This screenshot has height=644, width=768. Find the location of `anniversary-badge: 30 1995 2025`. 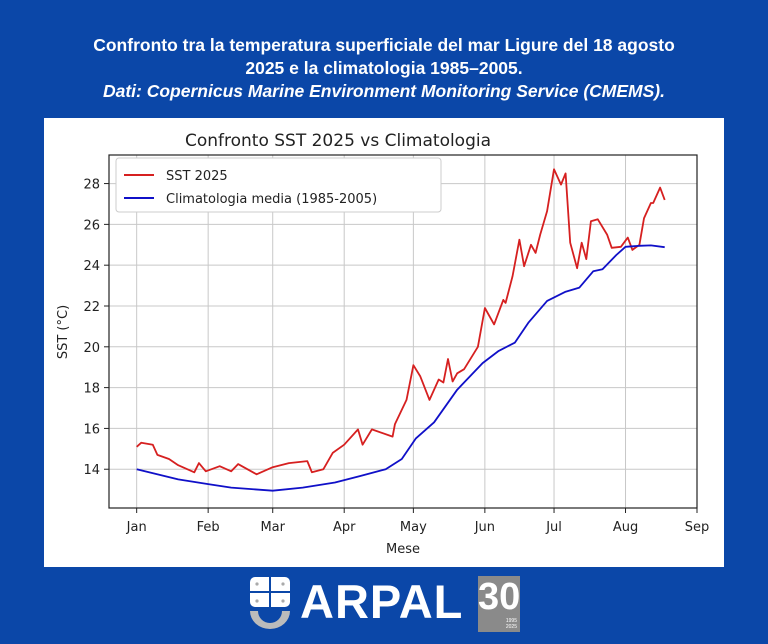

anniversary-badge: 30 1995 2025 is located at coordinates (499, 604).